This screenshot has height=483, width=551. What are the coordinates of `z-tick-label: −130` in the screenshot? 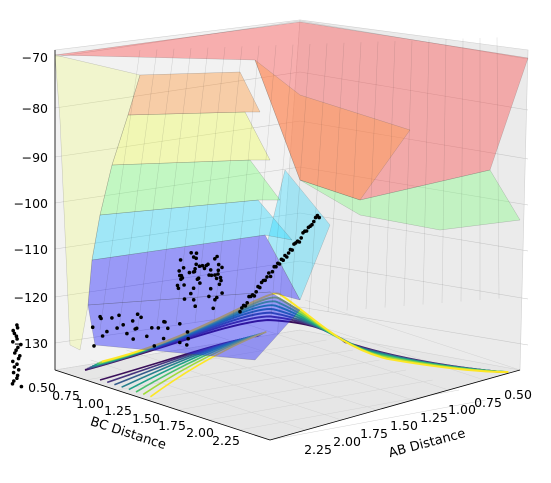 It's located at (31, 343).